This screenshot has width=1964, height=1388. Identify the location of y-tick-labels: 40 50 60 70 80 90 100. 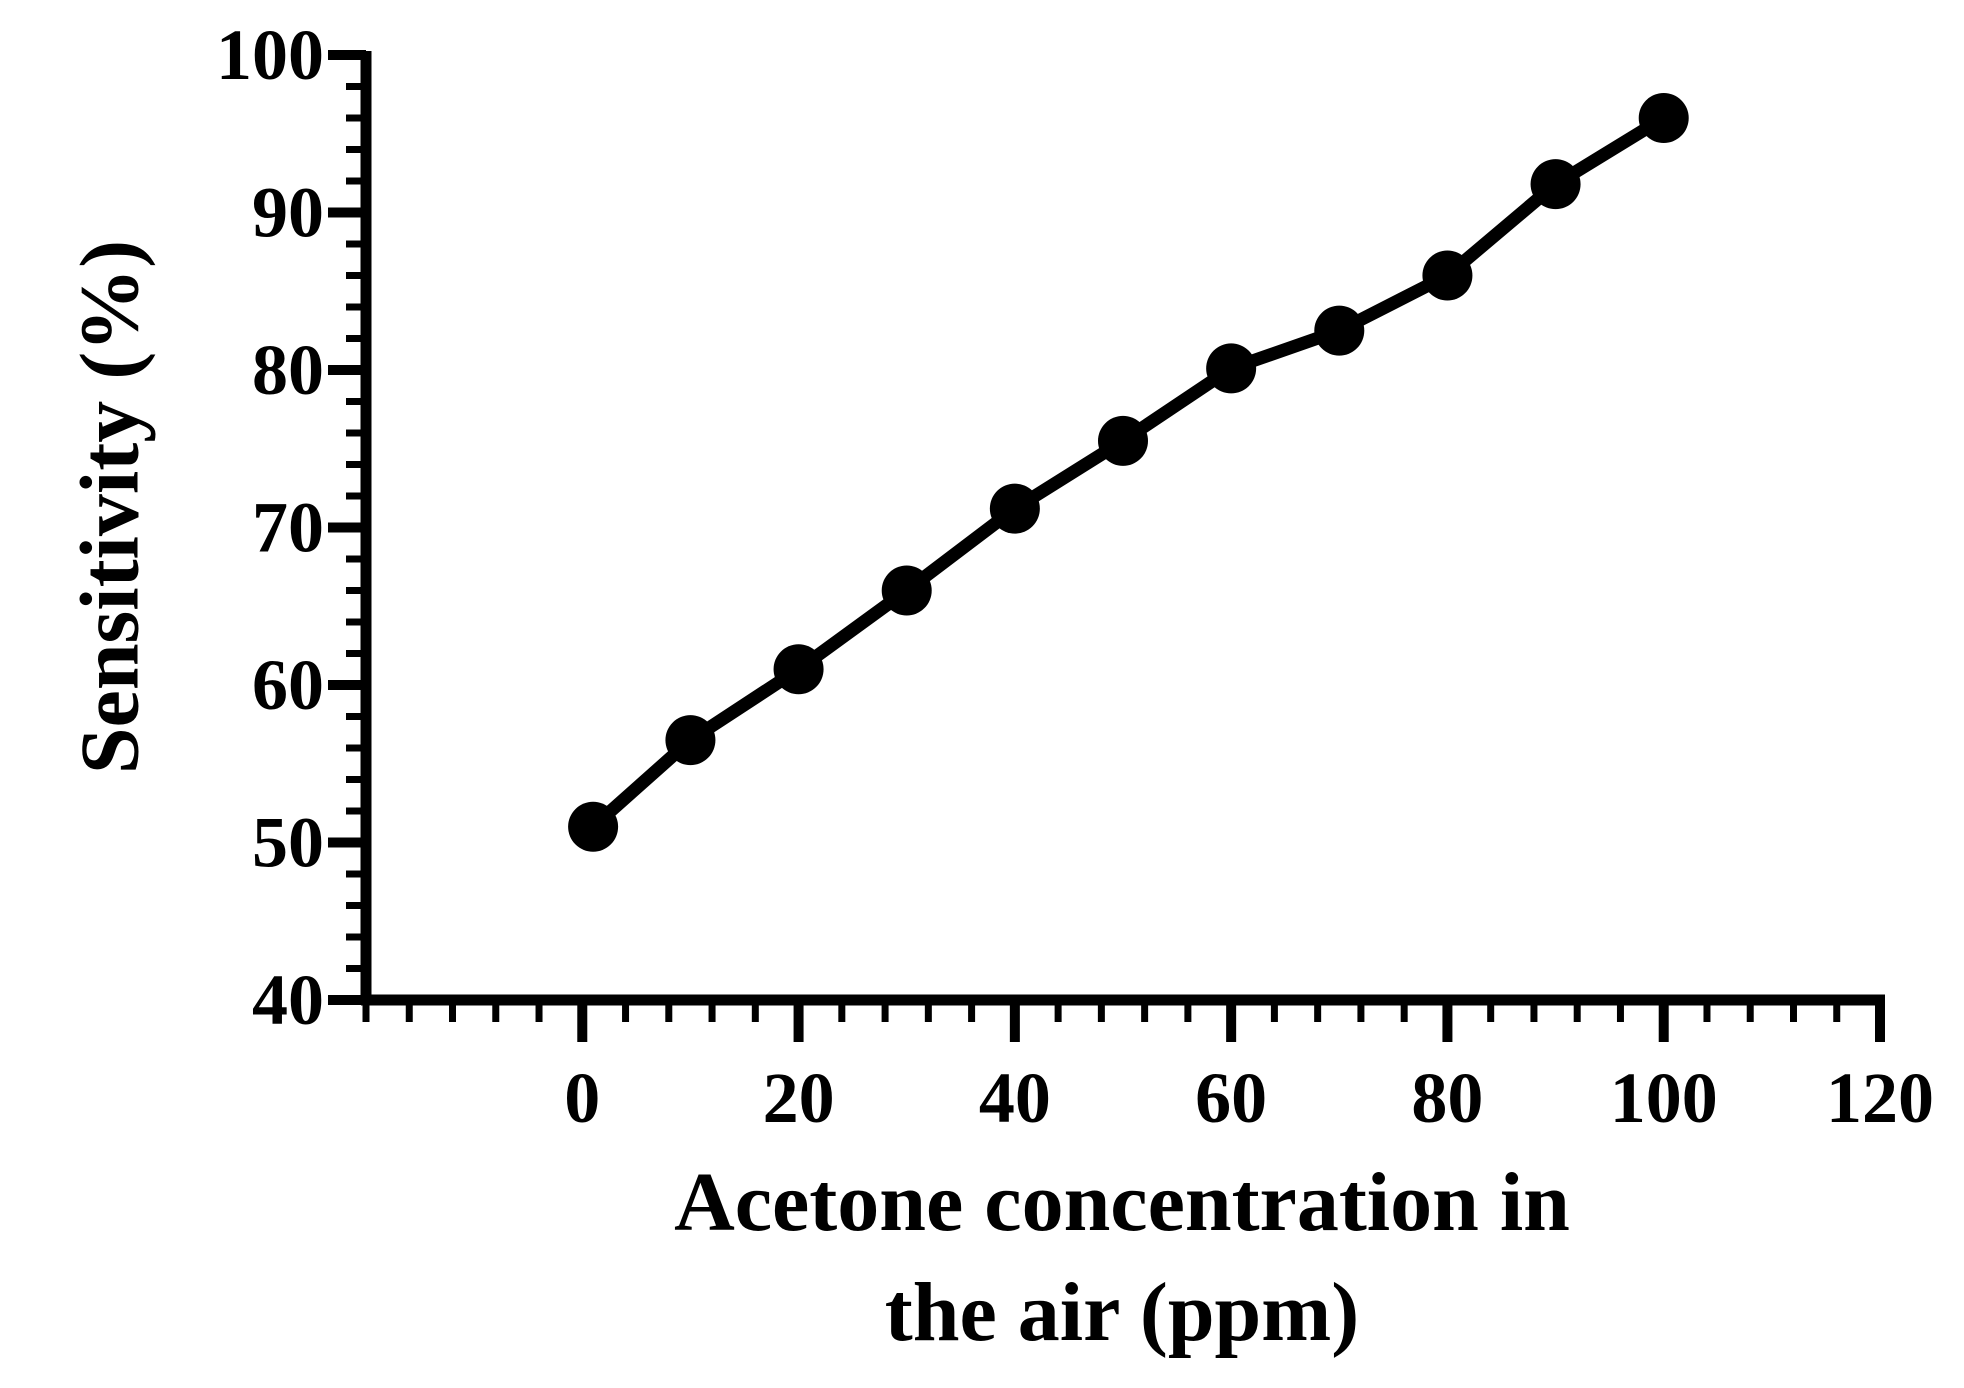
(270, 527).